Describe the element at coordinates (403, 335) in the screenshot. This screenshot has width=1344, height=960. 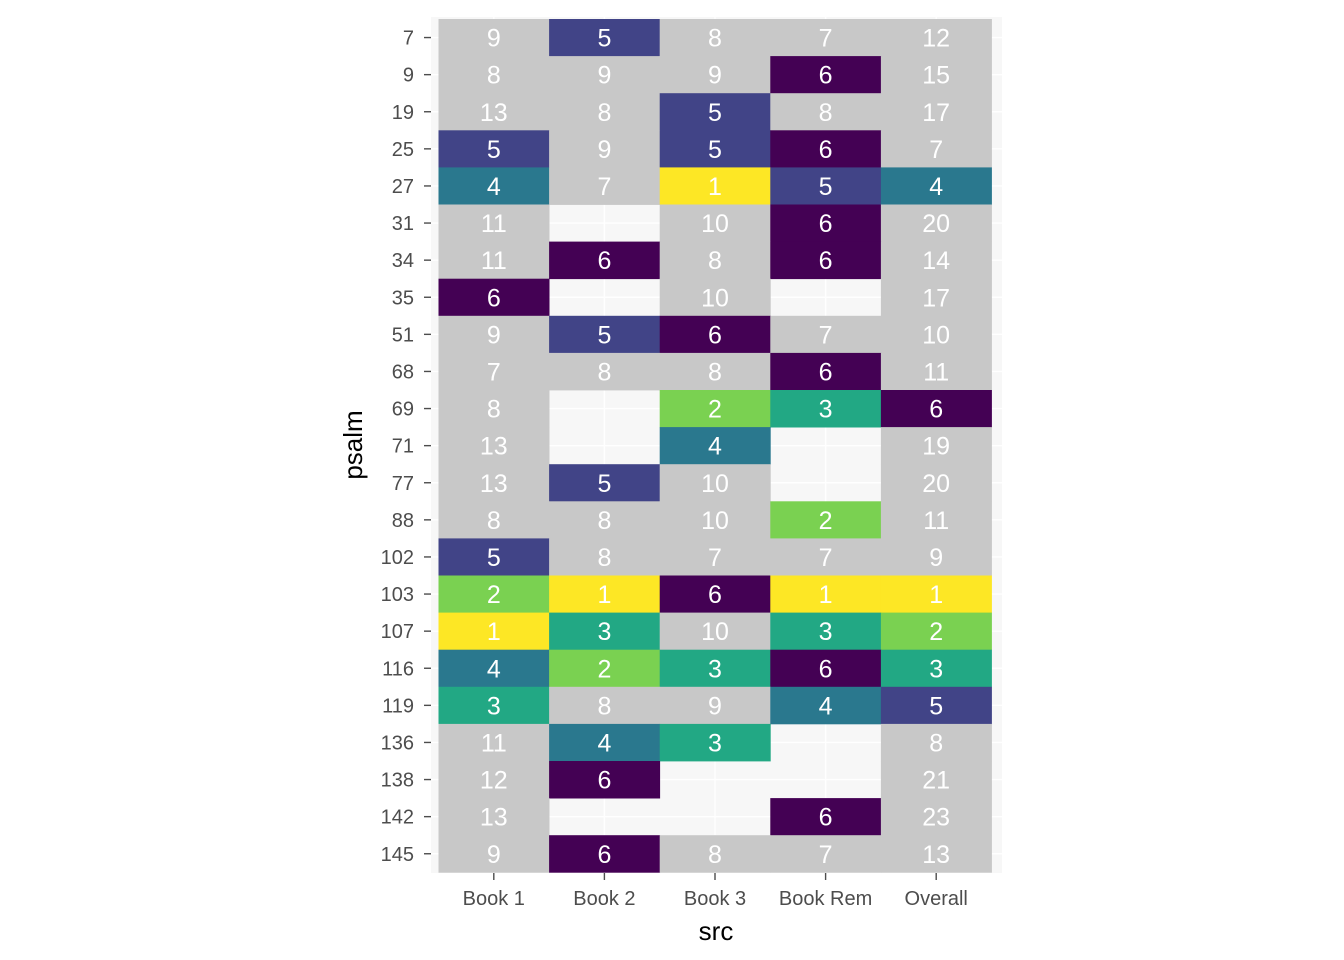
I see `y-tick-label: 51` at that location.